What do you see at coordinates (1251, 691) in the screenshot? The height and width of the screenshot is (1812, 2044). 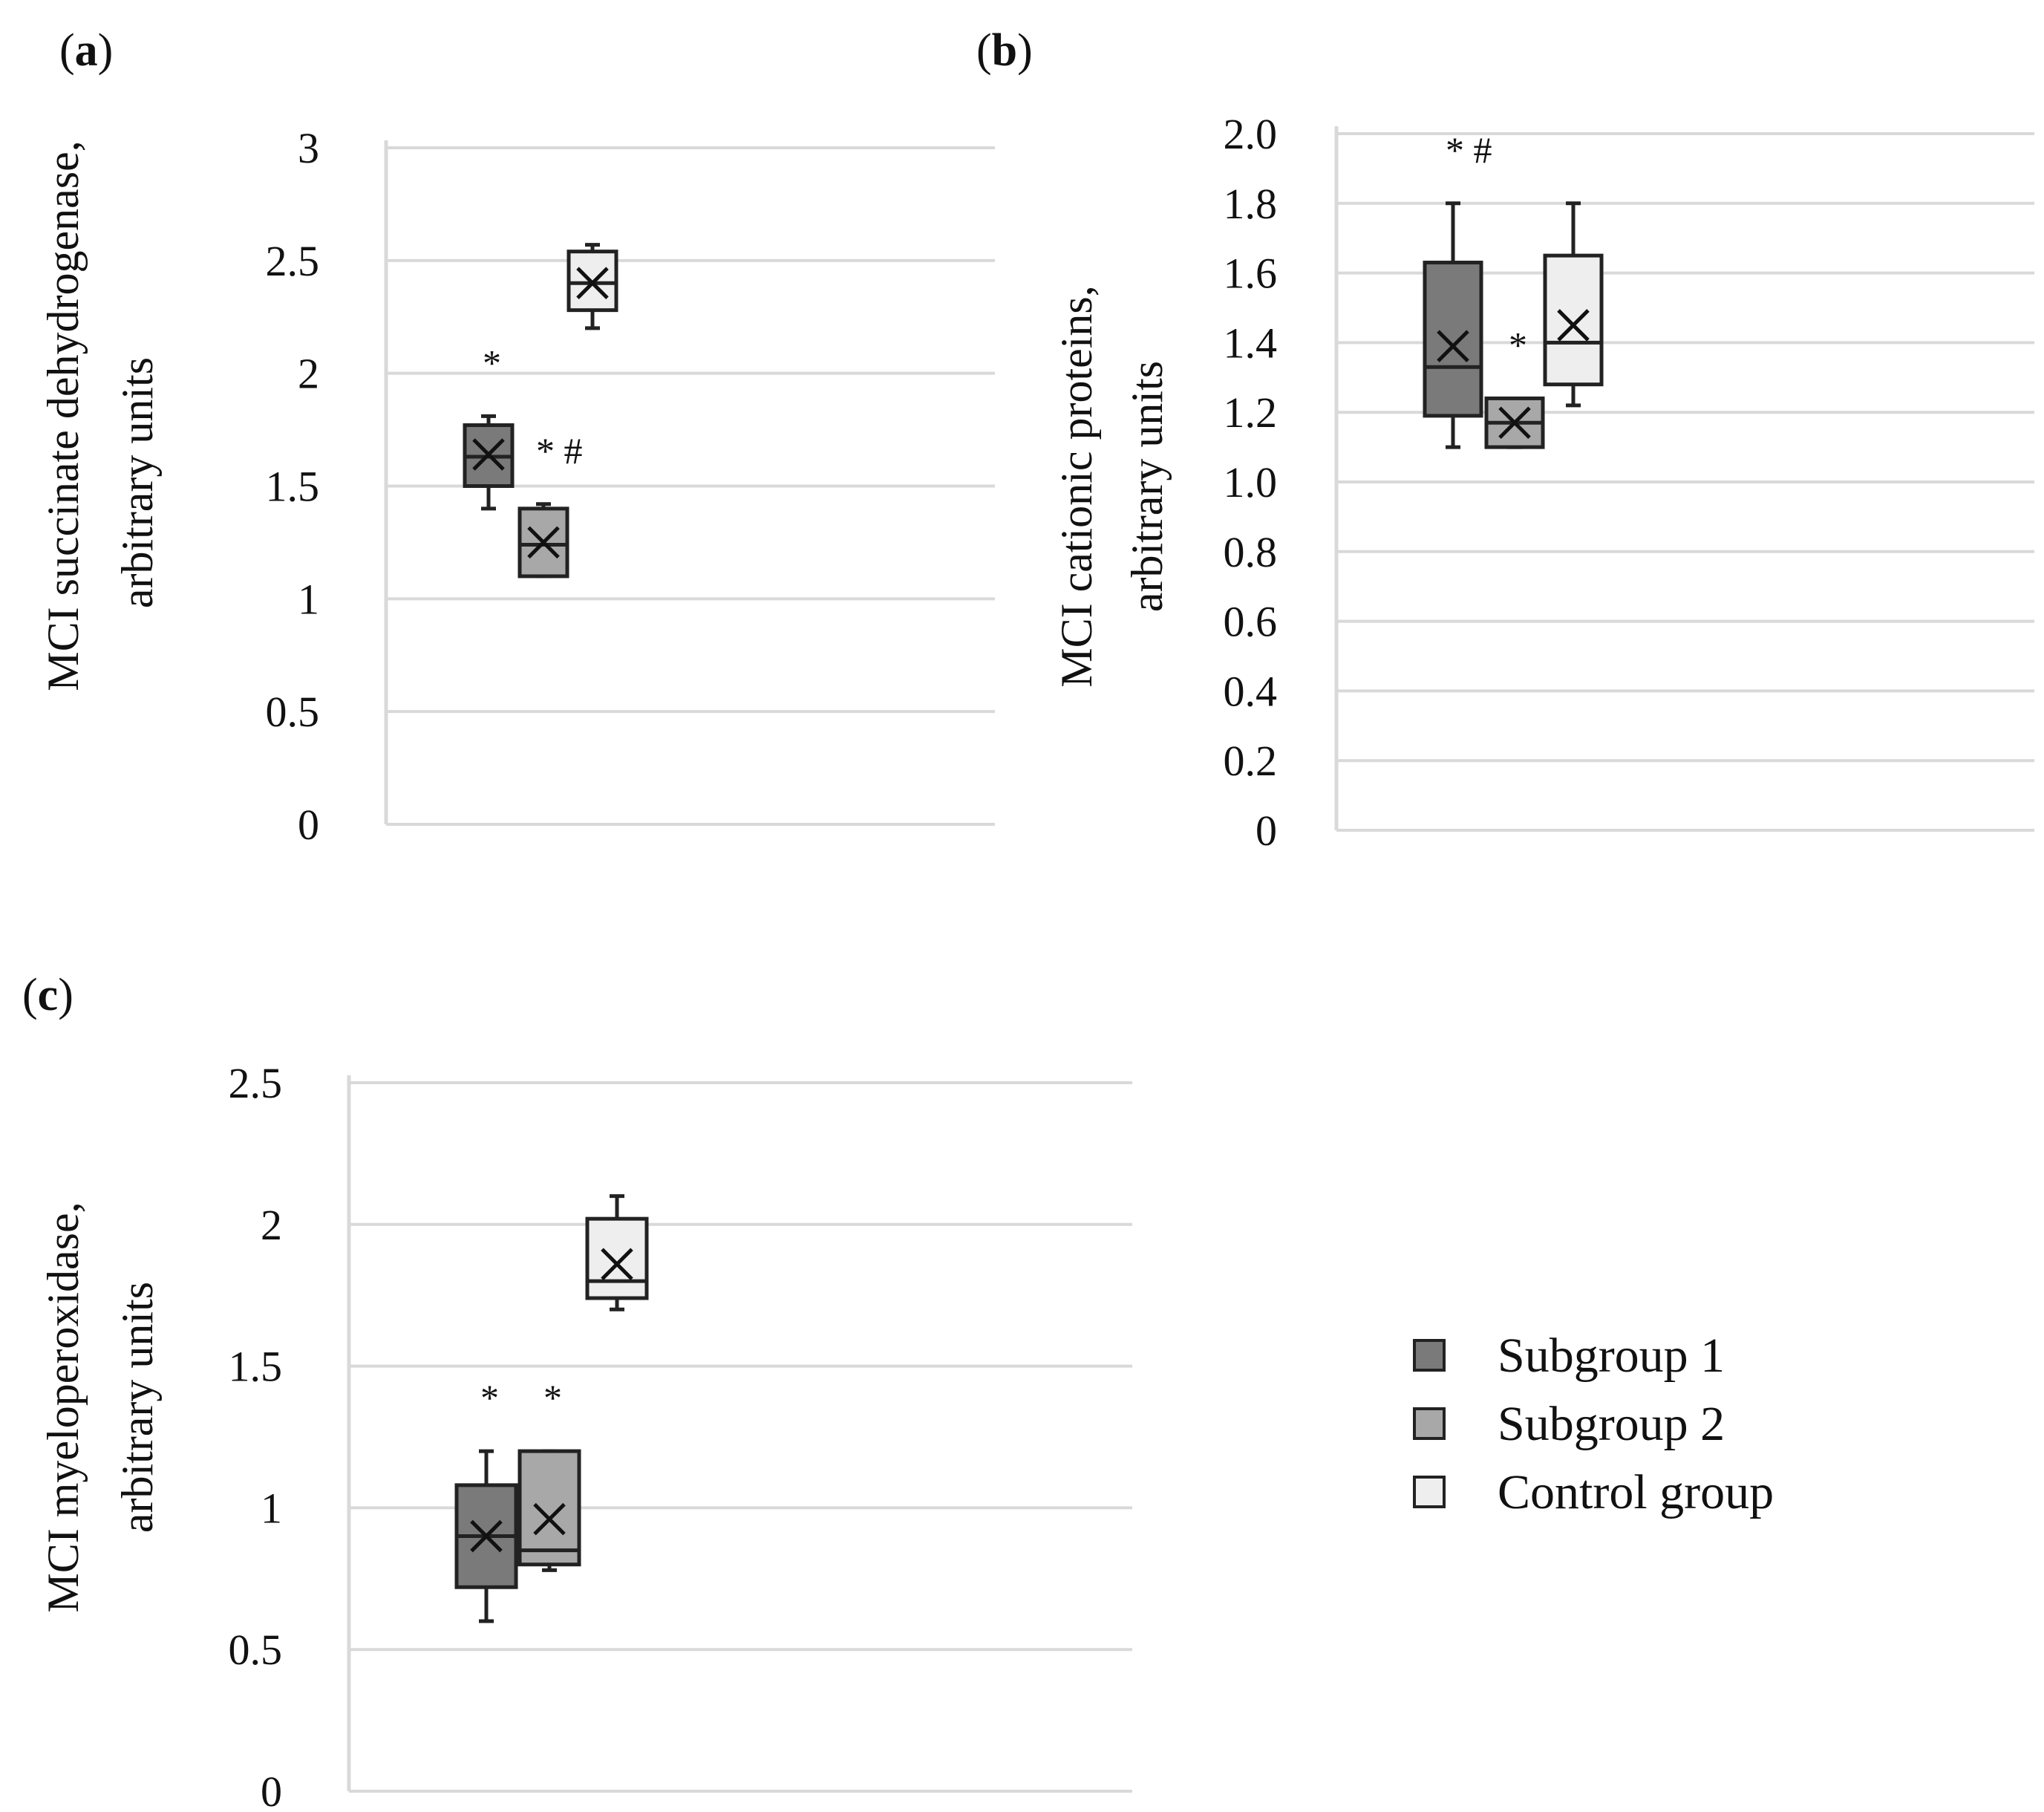 I see `y-tick-label: 0.4` at bounding box center [1251, 691].